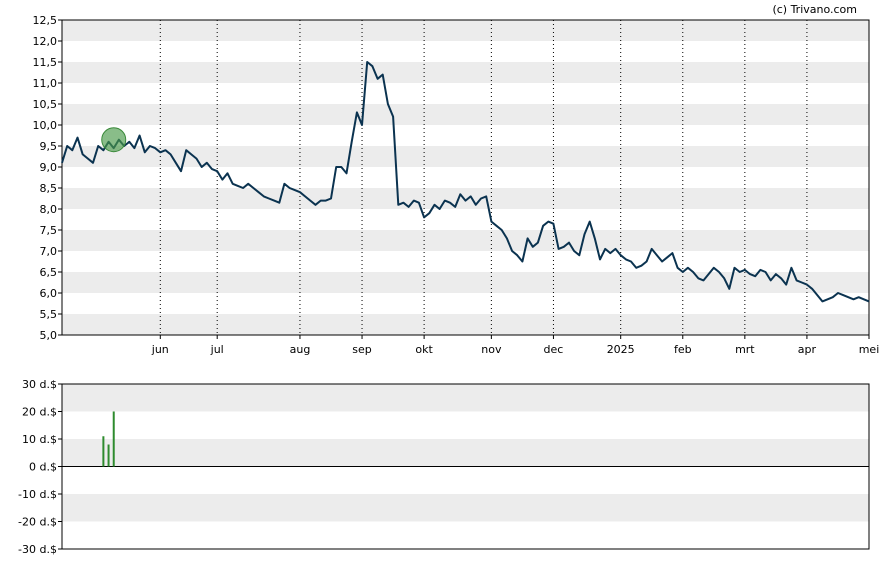  I want to click on volume-y-tick-label: 30 d.$, so click(39, 384).